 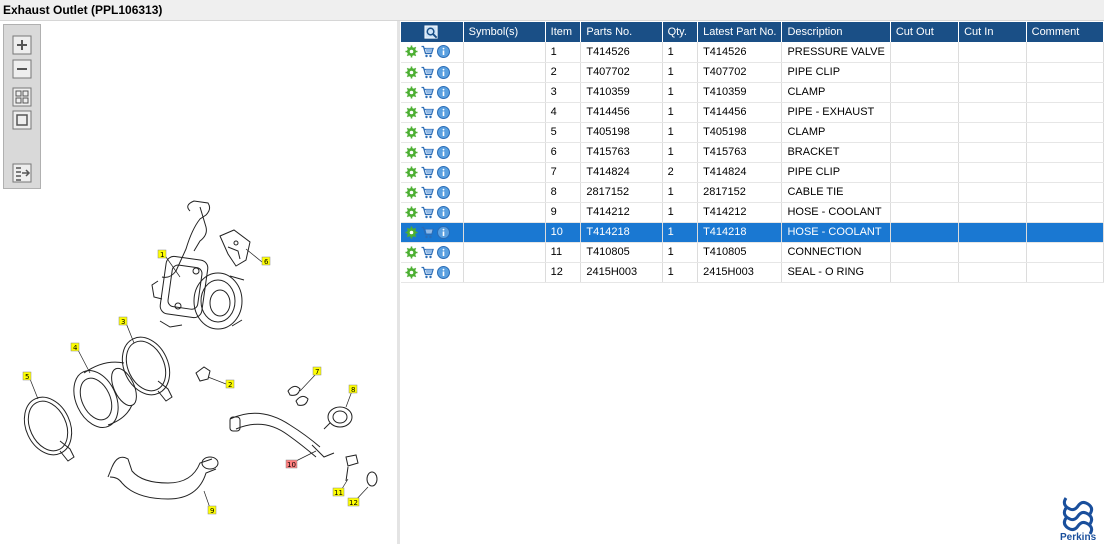 What do you see at coordinates (123, 321) in the screenshot?
I see `callout-3: 3` at bounding box center [123, 321].